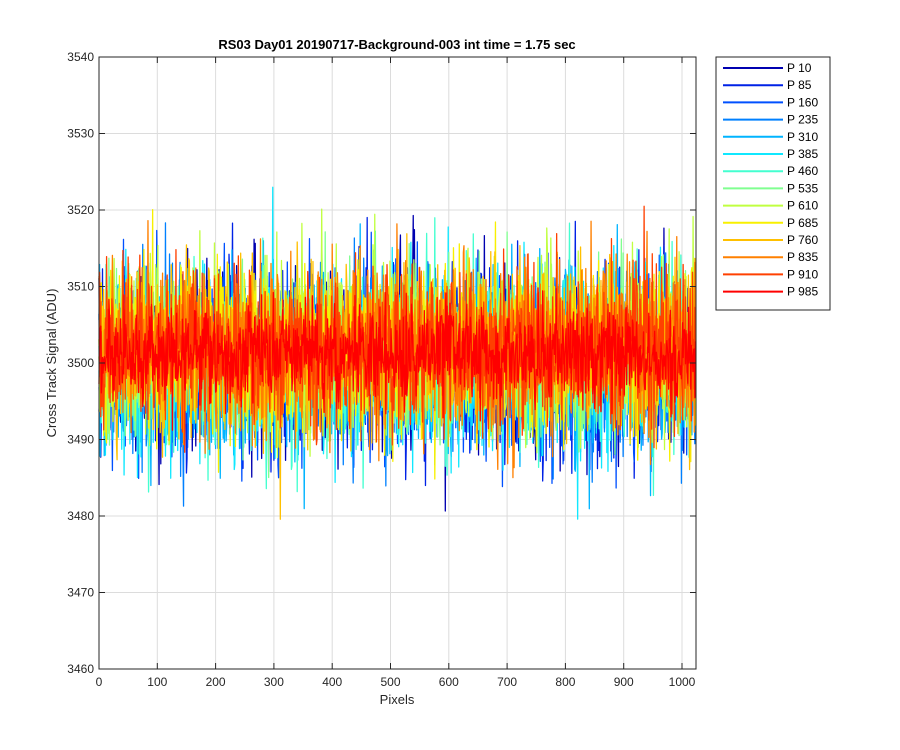  Describe the element at coordinates (799, 68) in the screenshot. I see `legend-label: P 10` at that location.